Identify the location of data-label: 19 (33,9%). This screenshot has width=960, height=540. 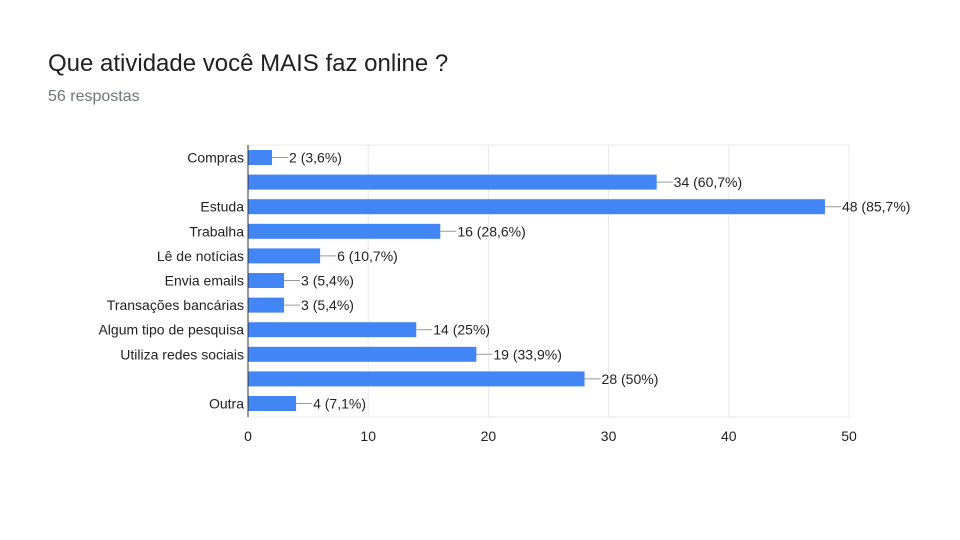
(527, 354).